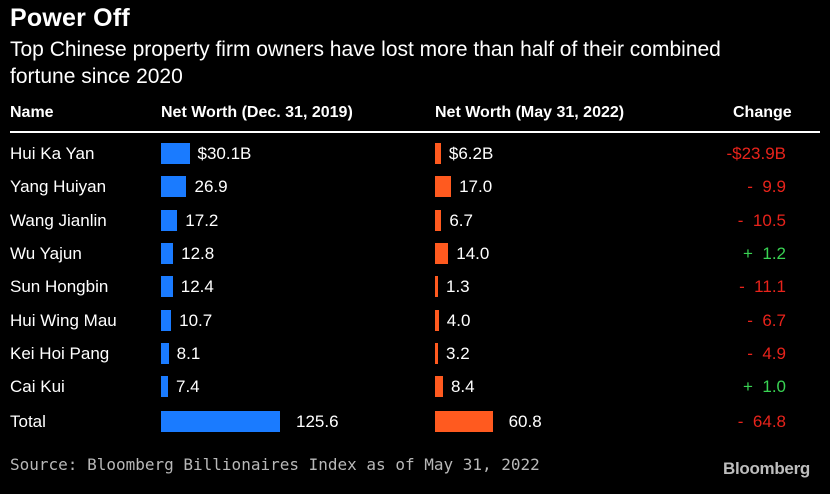 Image resolution: width=830 pixels, height=494 pixels. What do you see at coordinates (476, 187) in the screenshot?
I see `label-net-worth-2022: 17.0` at bounding box center [476, 187].